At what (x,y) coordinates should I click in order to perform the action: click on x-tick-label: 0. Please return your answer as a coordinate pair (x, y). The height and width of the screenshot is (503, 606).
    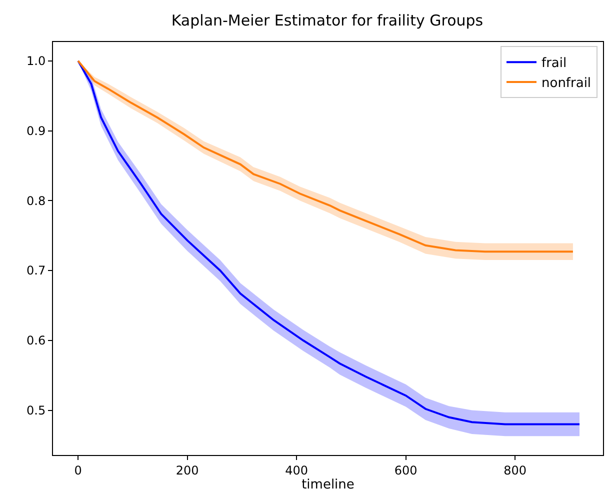
    Looking at the image, I should click on (78, 470).